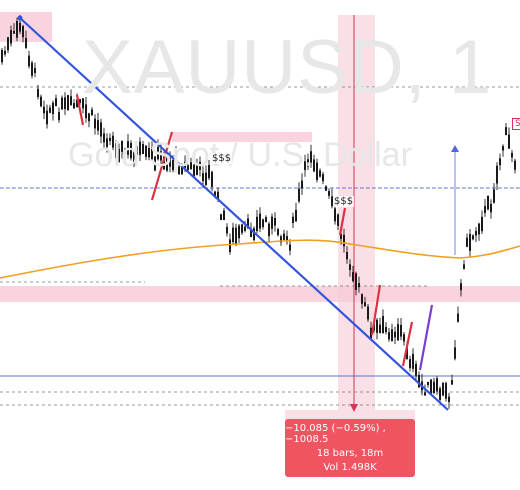 The image size is (520, 490). I want to click on edge-price-tag: S, so click(516, 124).